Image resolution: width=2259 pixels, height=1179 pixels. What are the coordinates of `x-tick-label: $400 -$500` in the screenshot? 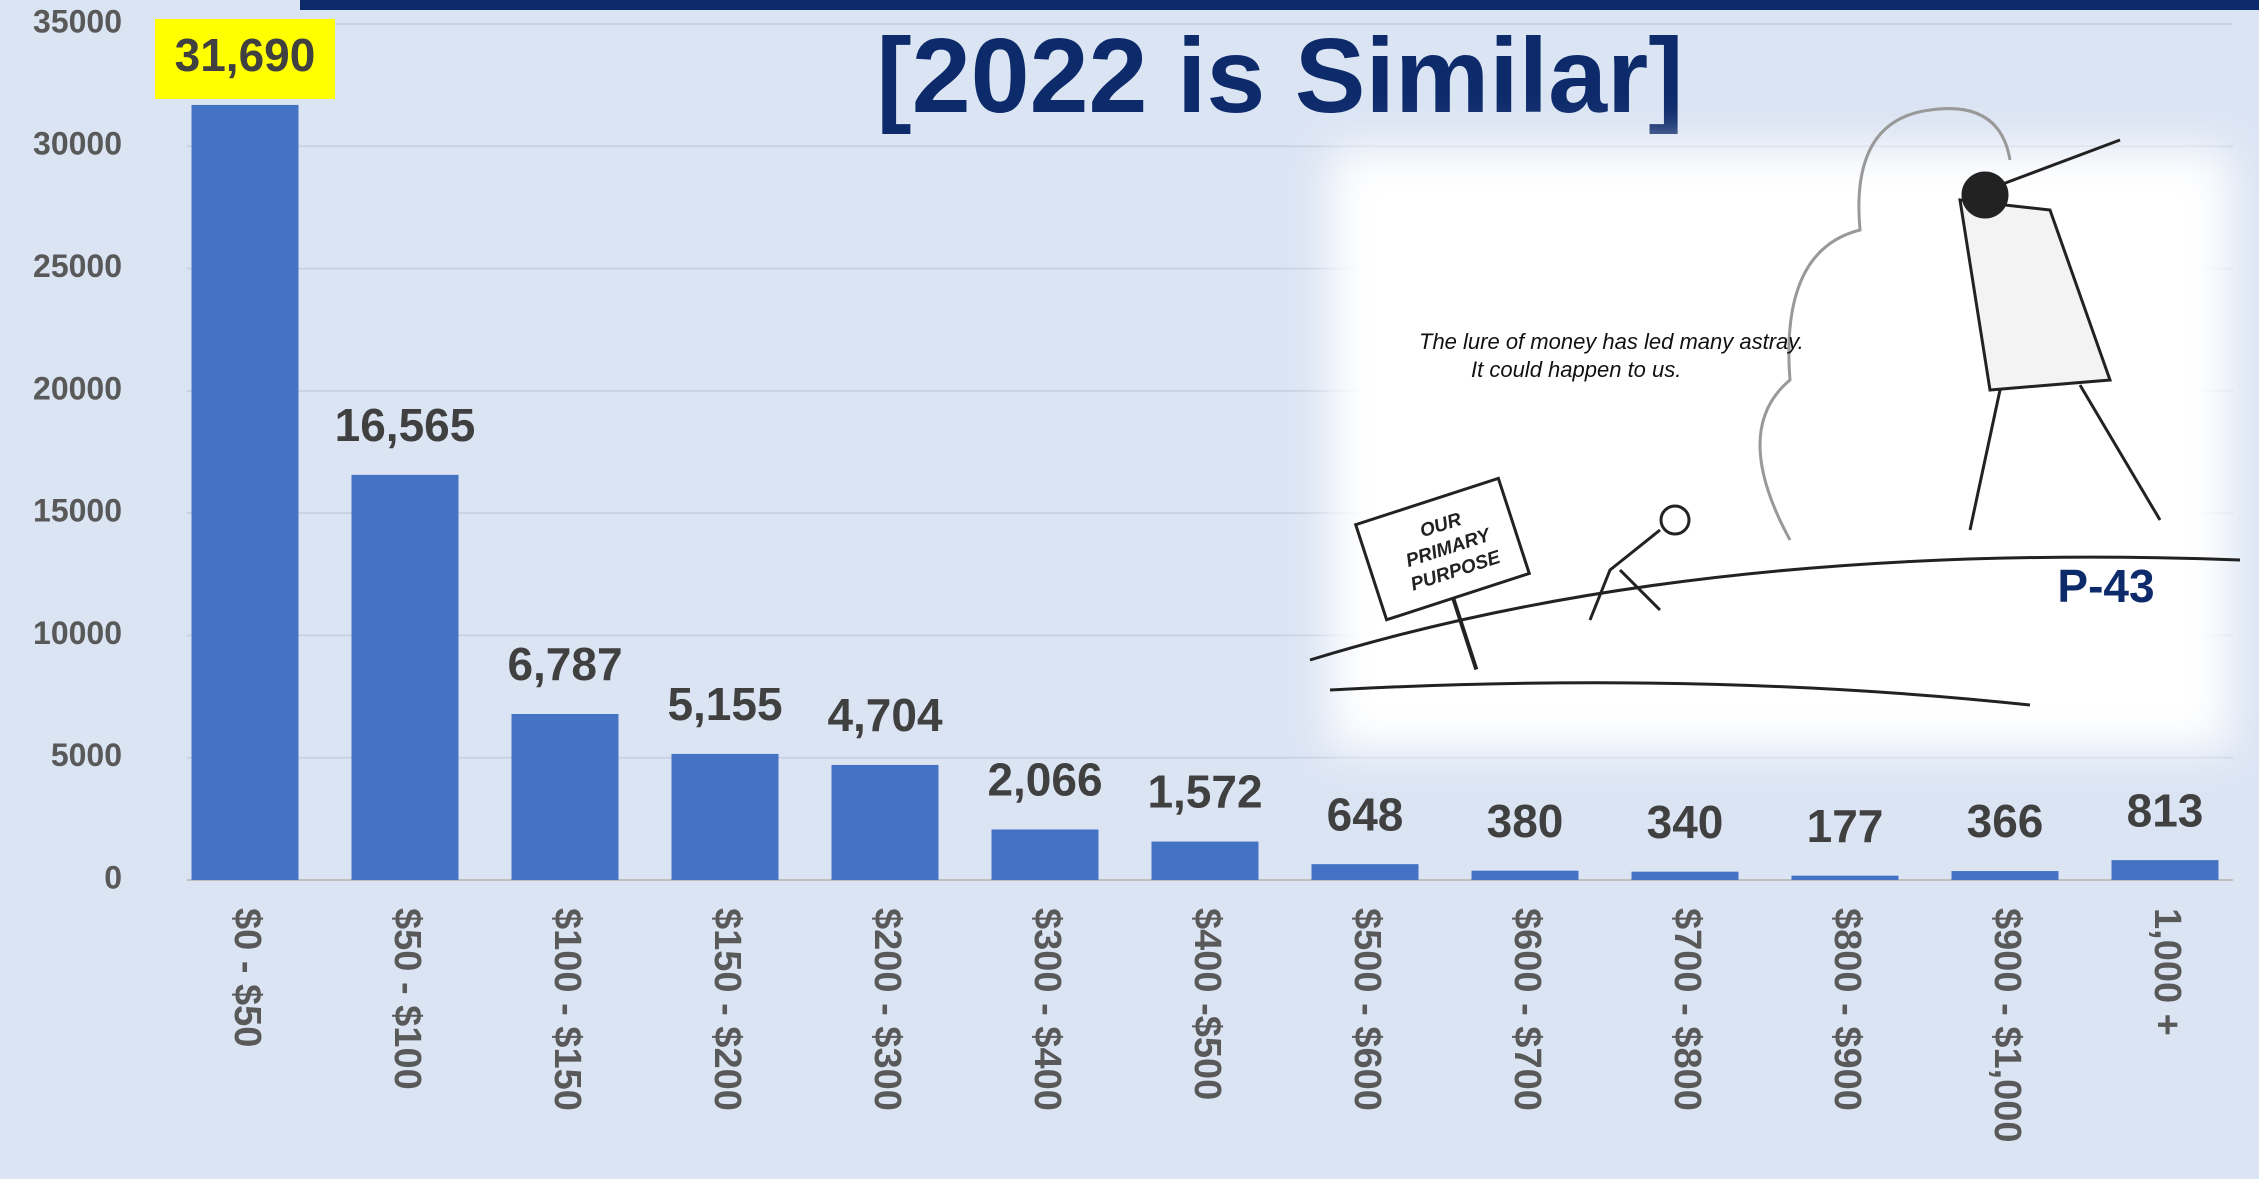 It's located at (1207, 1004).